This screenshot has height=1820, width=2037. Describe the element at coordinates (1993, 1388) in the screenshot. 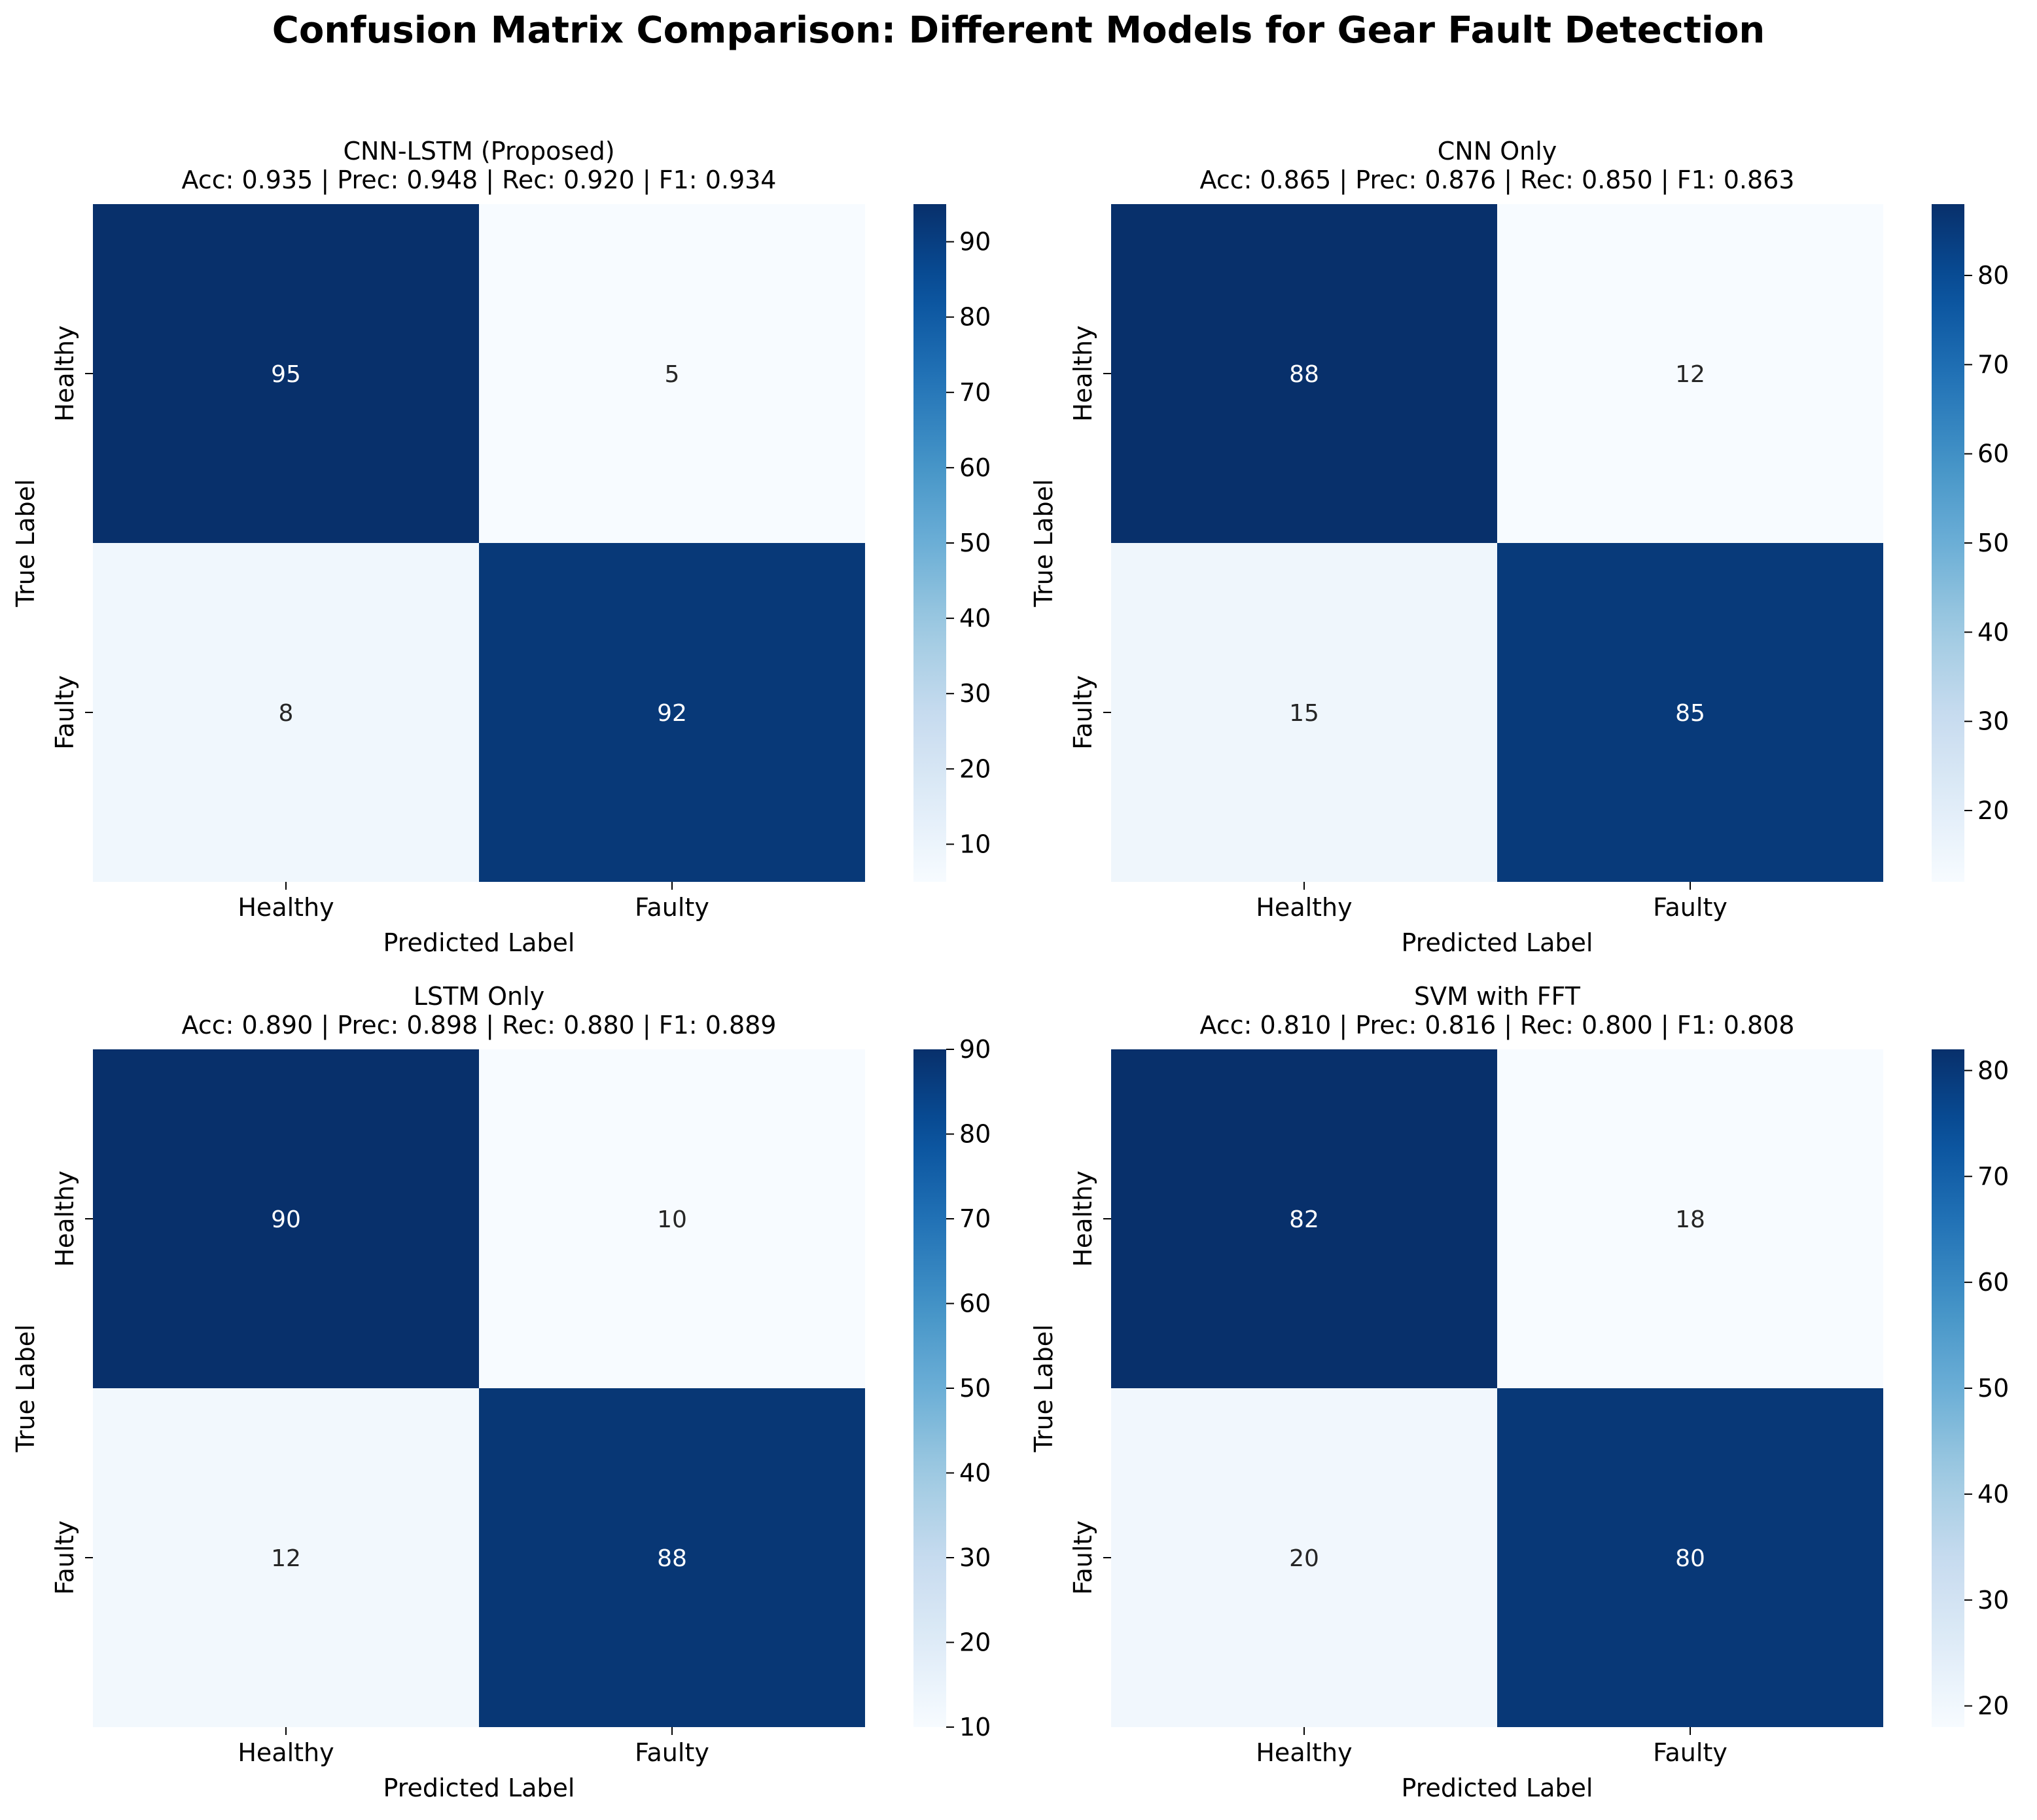

I see `colorbar-tick-label-3: 50` at that location.